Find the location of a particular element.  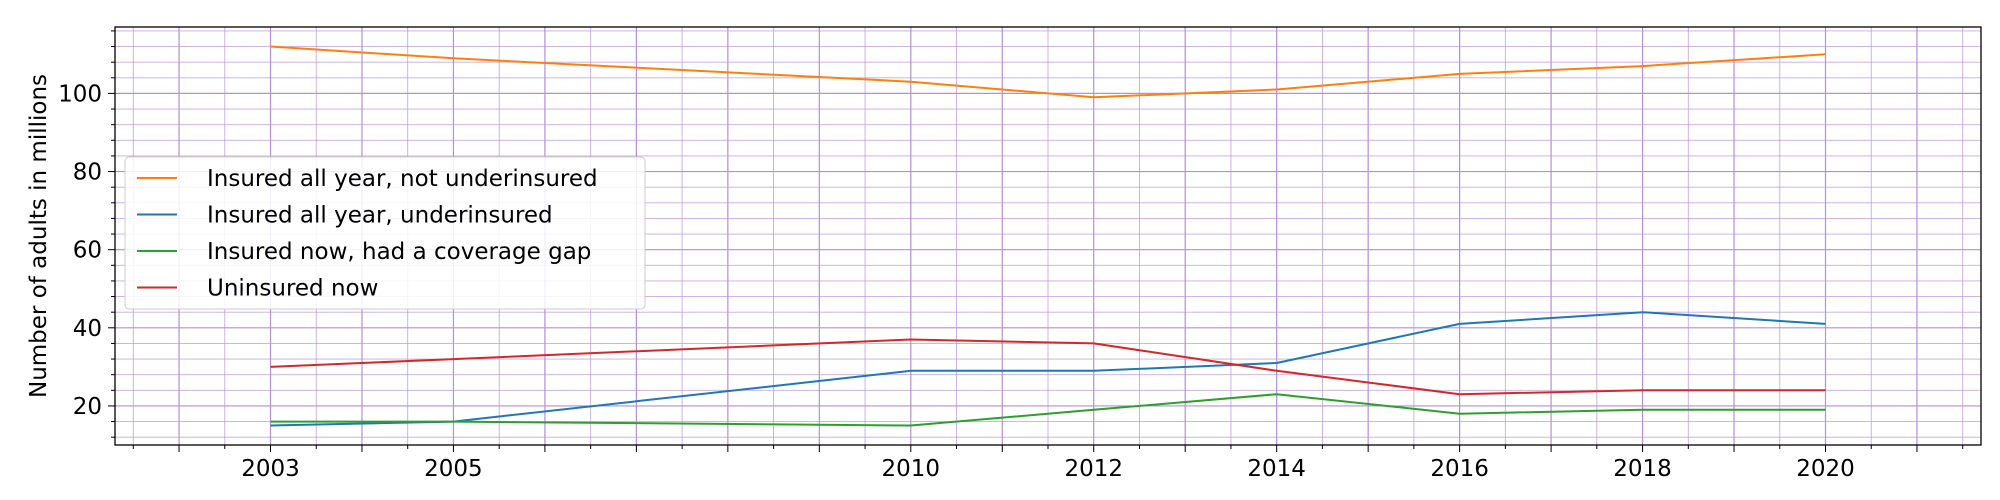

legend-box is located at coordinates (385, 233).